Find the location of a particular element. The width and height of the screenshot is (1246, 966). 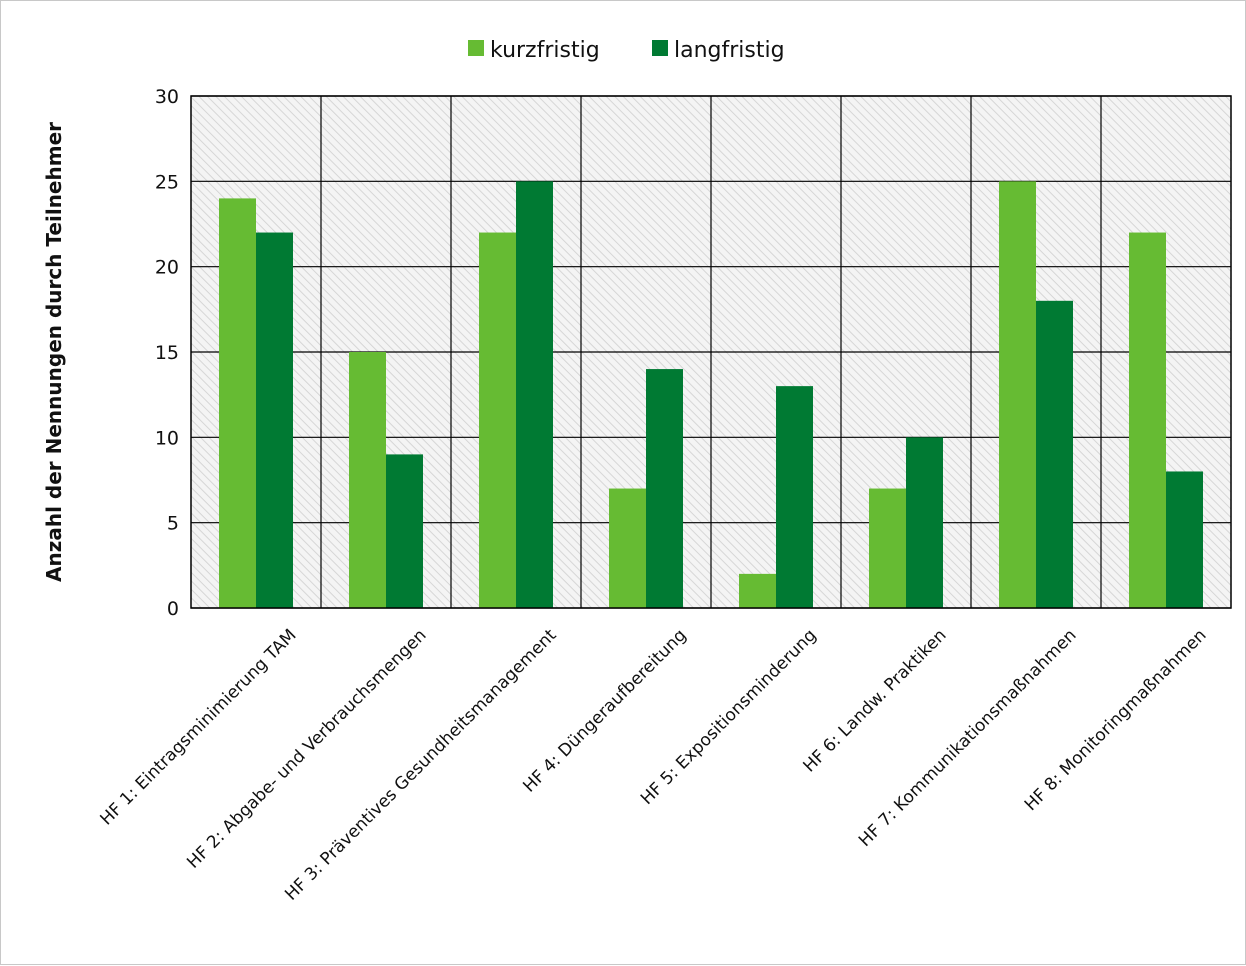

y-tick-label: 15 is located at coordinates (167, 353).